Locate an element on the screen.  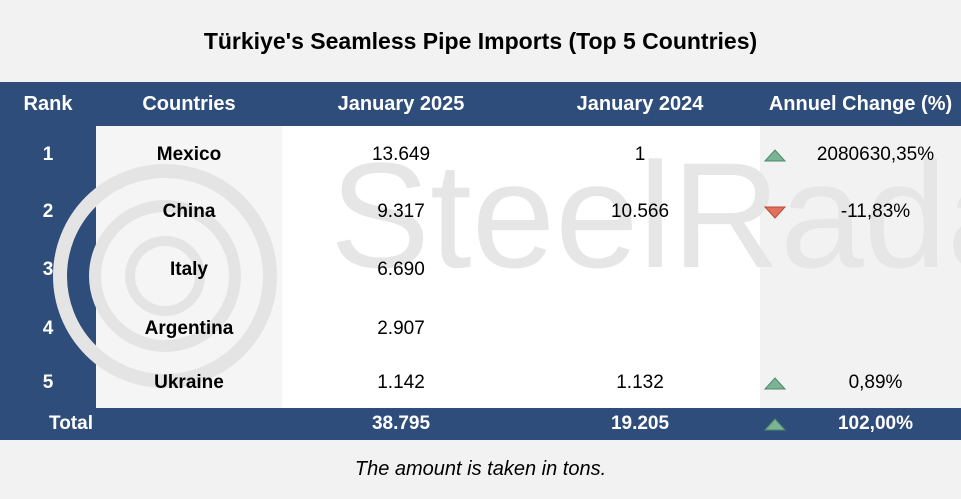
rank-cell: 3 is located at coordinates (48, 269).